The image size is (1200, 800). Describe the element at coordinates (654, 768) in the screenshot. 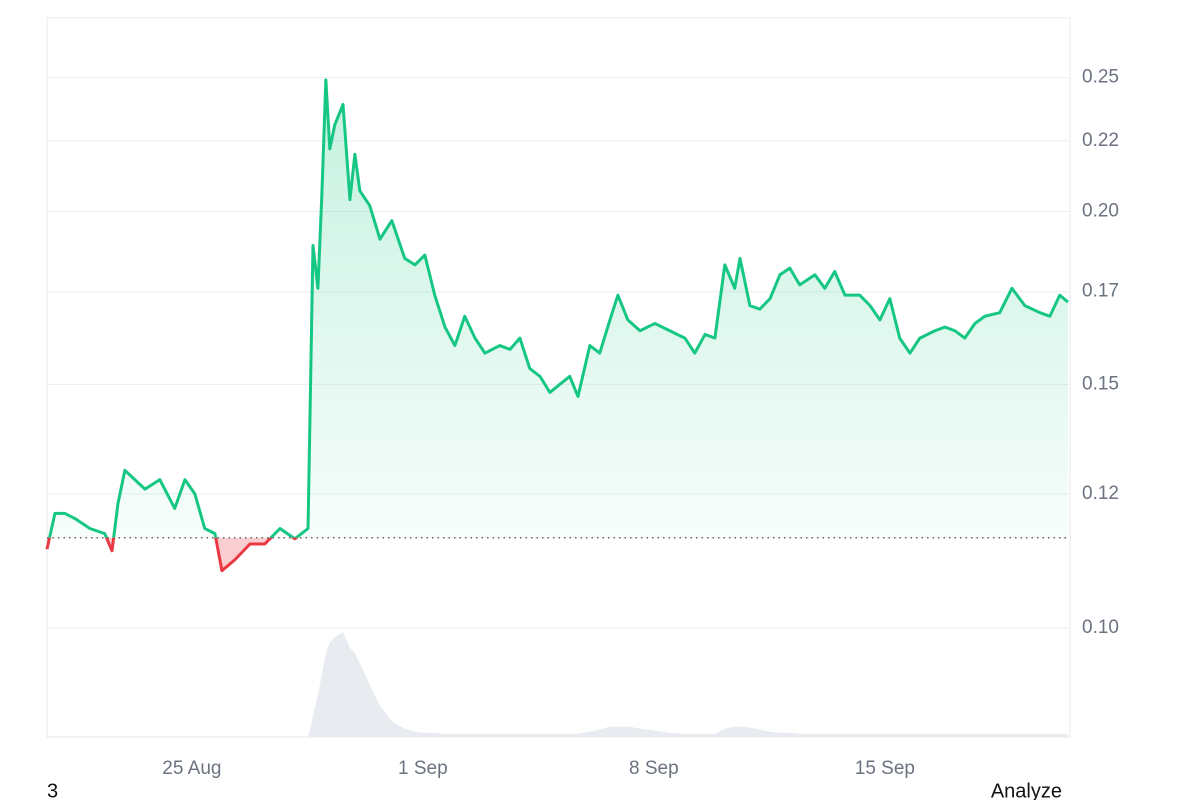

I see `x-tick-label: 8 Sep` at that location.